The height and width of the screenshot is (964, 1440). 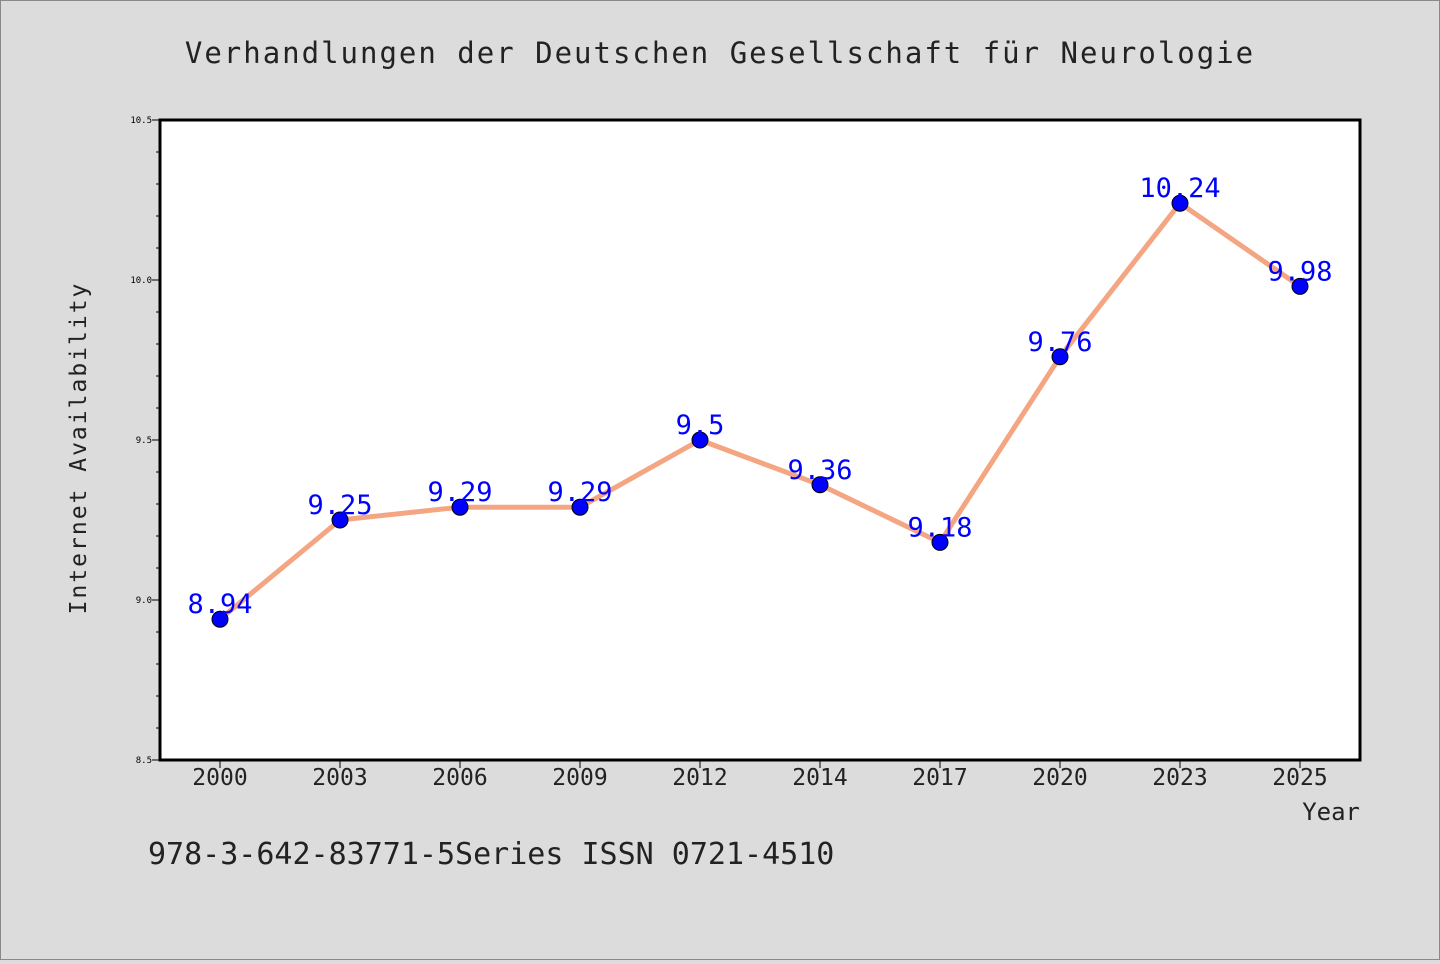 What do you see at coordinates (1331, 812) in the screenshot?
I see `x-axis-label: Year` at bounding box center [1331, 812].